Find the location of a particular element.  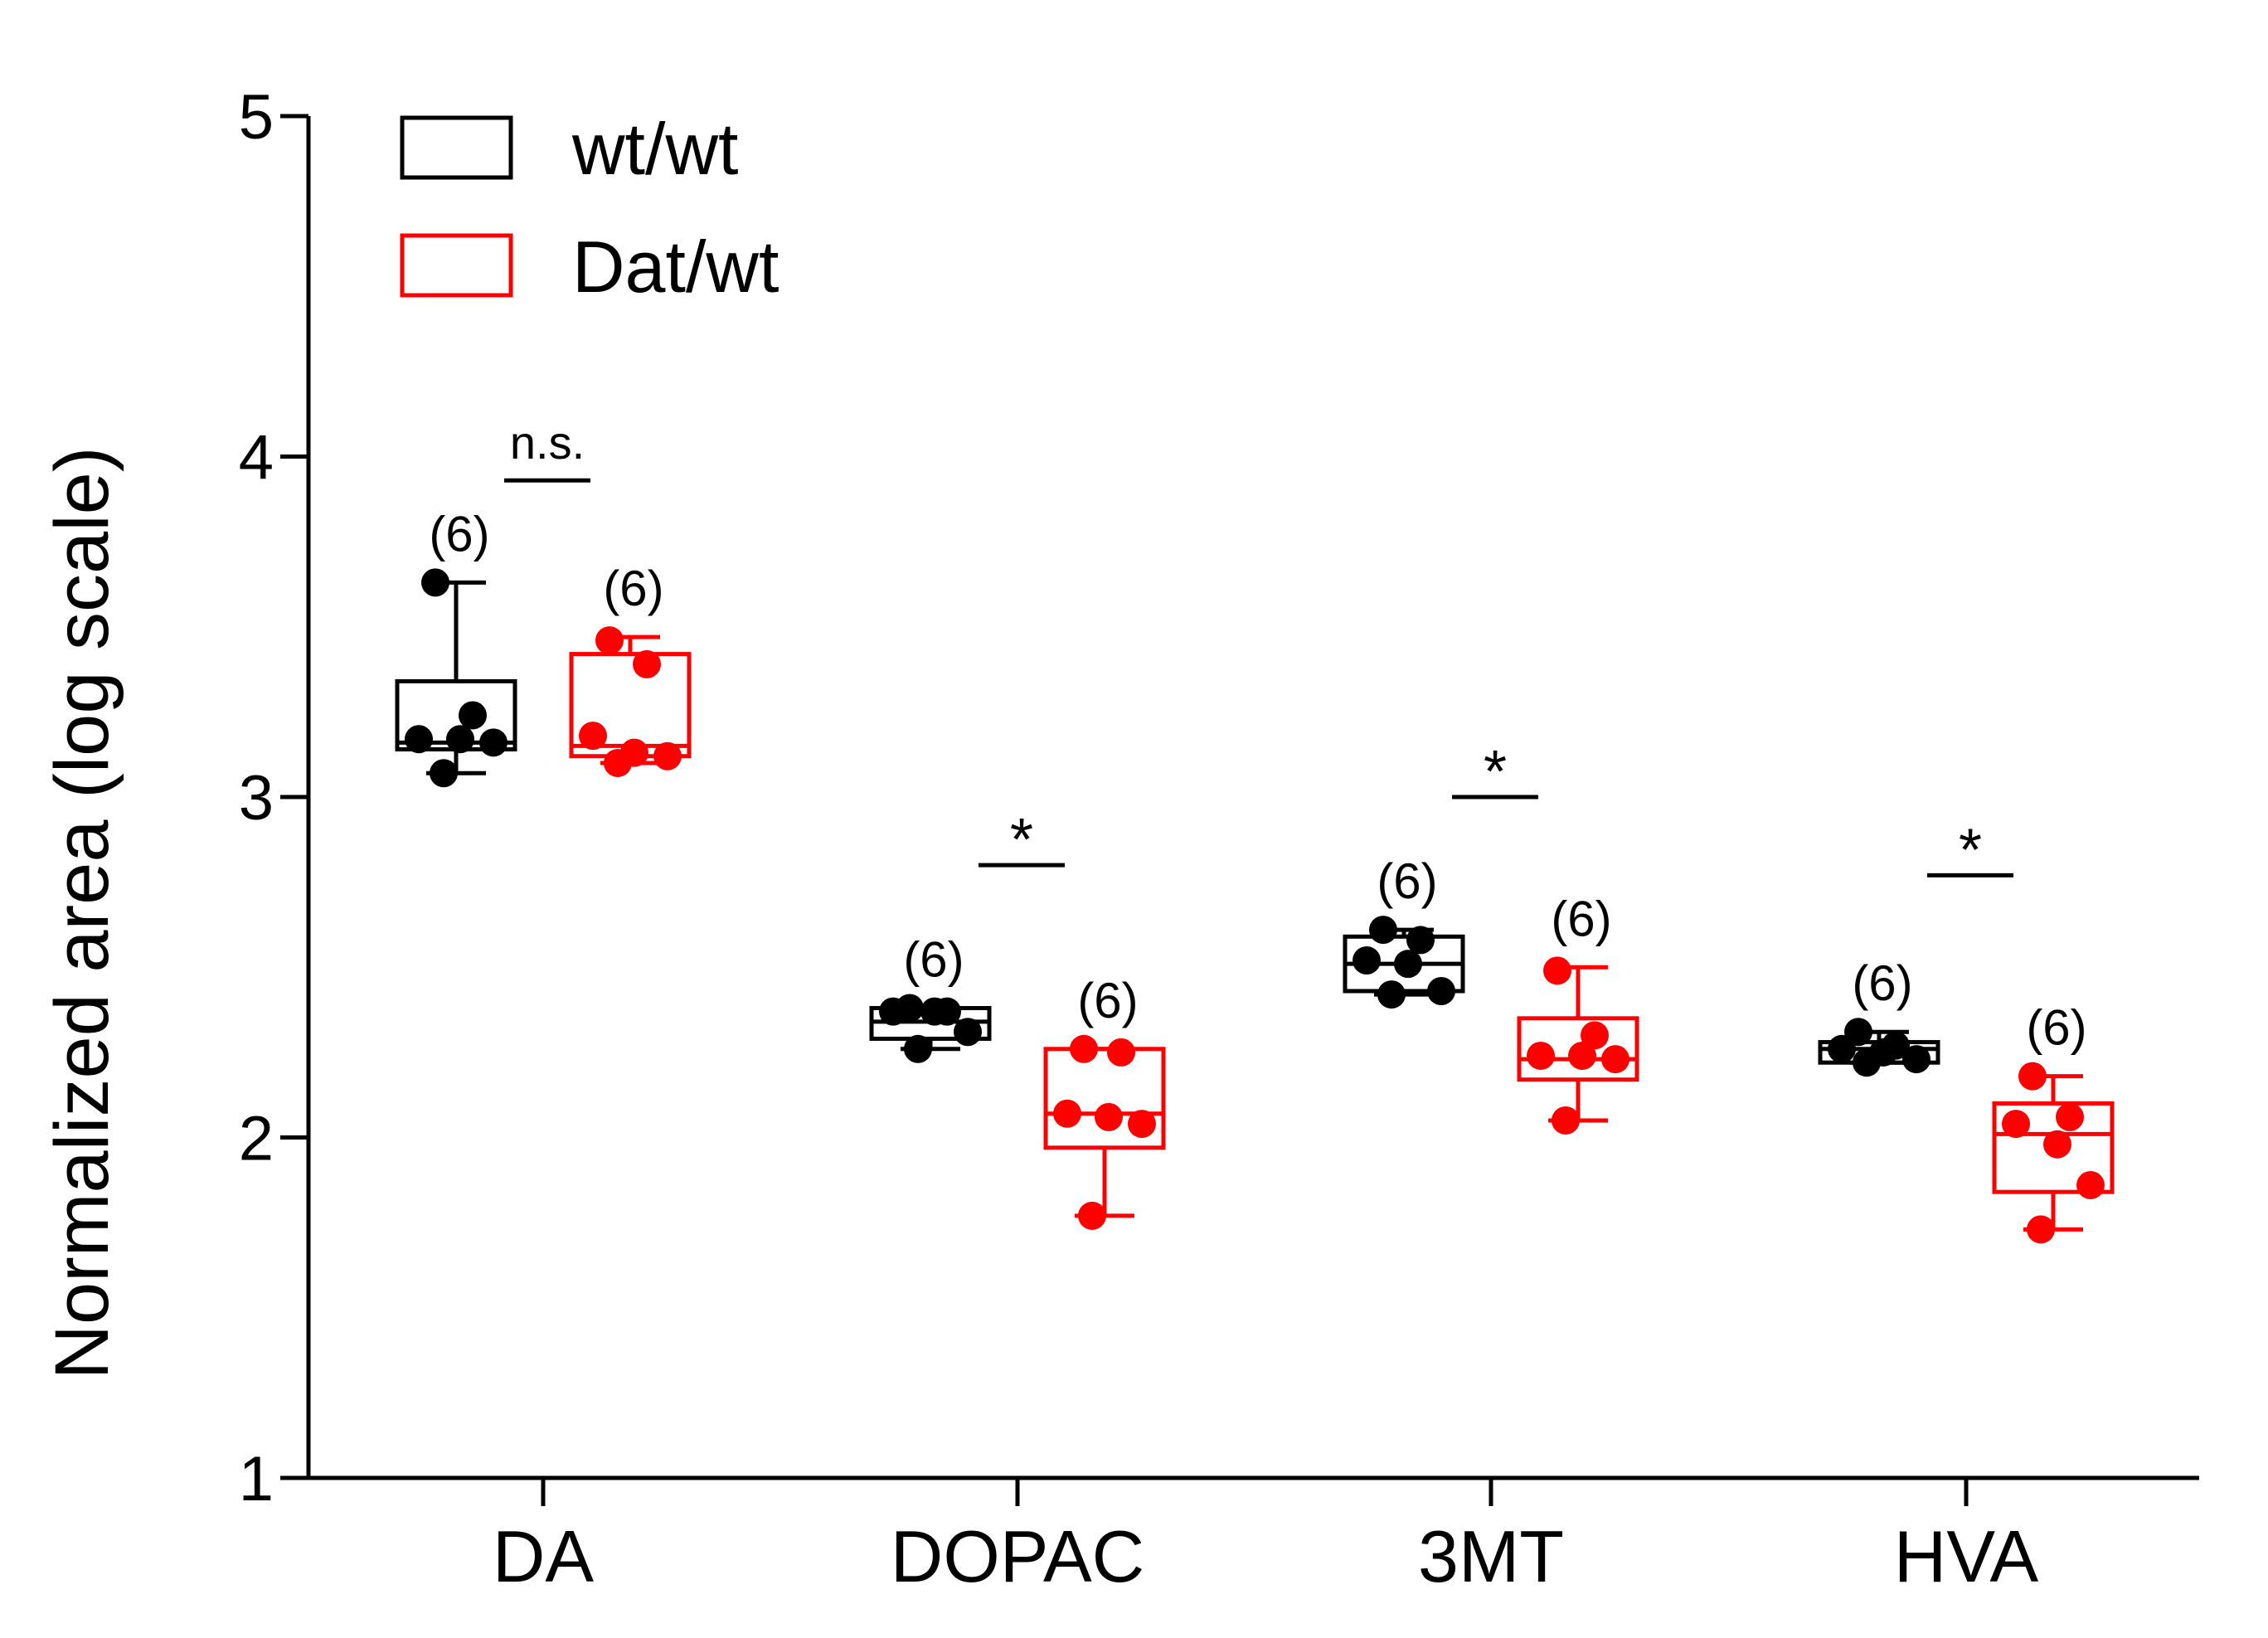

sig-label-dopac: * is located at coordinates (1021, 840).